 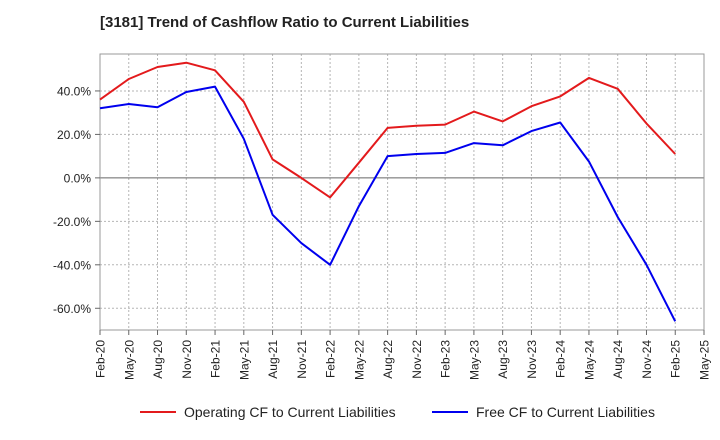 I want to click on x-tick-label: May-22, so click(x=359, y=360).